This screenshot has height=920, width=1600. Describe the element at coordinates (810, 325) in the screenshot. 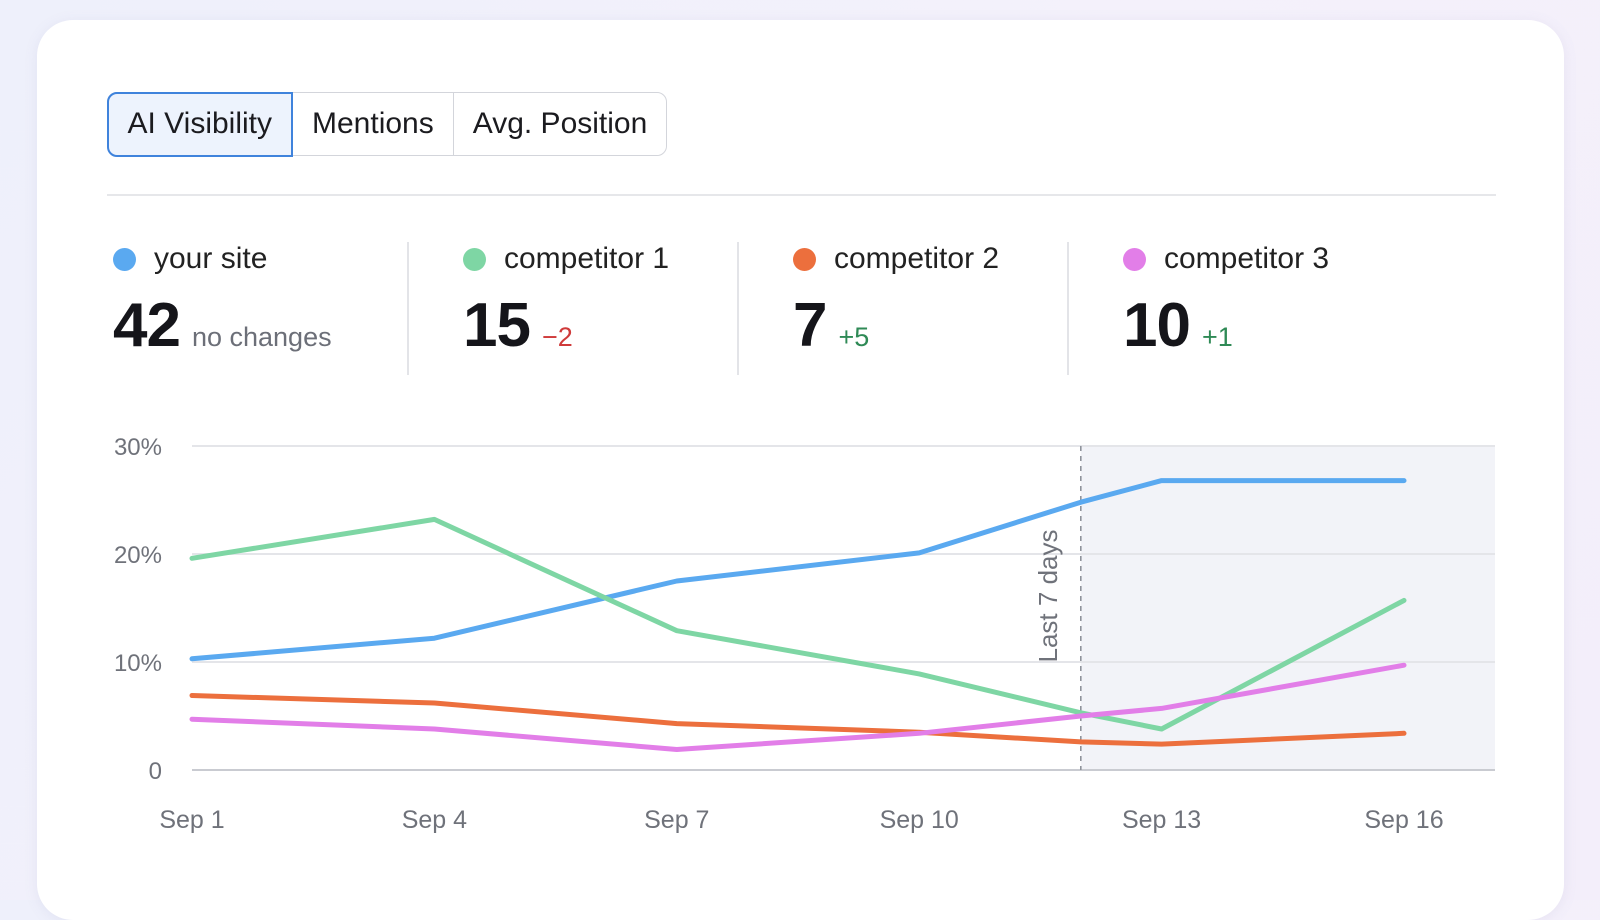

I see `metric-value: 7` at that location.